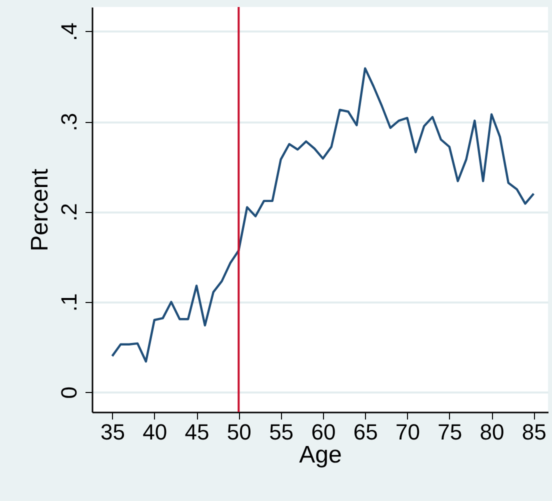 This screenshot has width=552, height=501. What do you see at coordinates (69, 32) in the screenshot?
I see `y-tick-label: .4` at bounding box center [69, 32].